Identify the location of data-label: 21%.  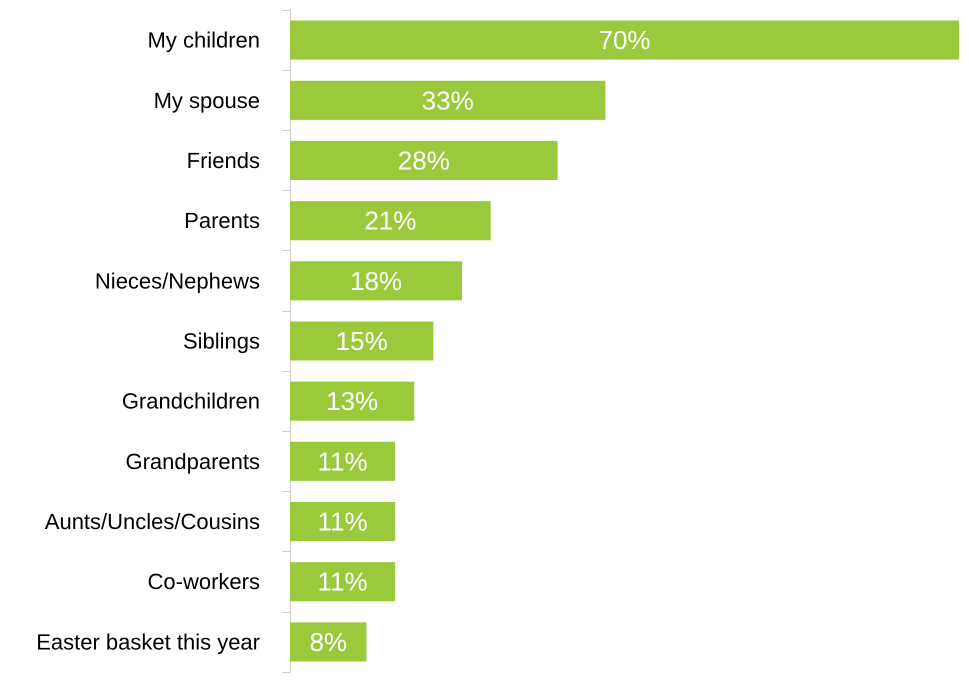
(390, 221).